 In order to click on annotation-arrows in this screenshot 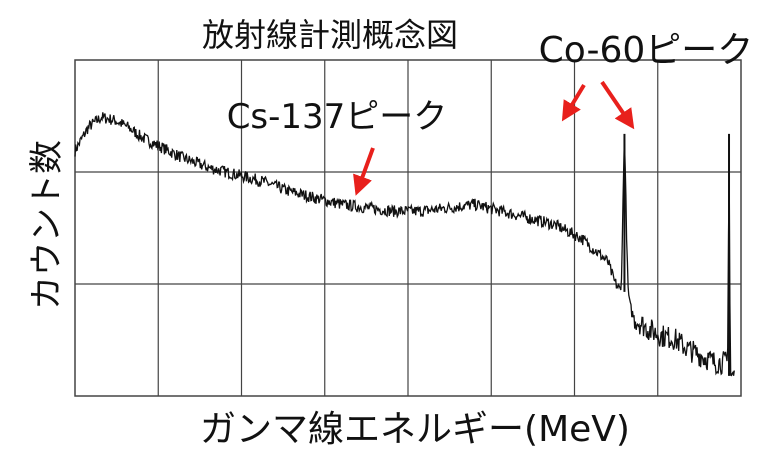, I will do `click(494, 138)`.